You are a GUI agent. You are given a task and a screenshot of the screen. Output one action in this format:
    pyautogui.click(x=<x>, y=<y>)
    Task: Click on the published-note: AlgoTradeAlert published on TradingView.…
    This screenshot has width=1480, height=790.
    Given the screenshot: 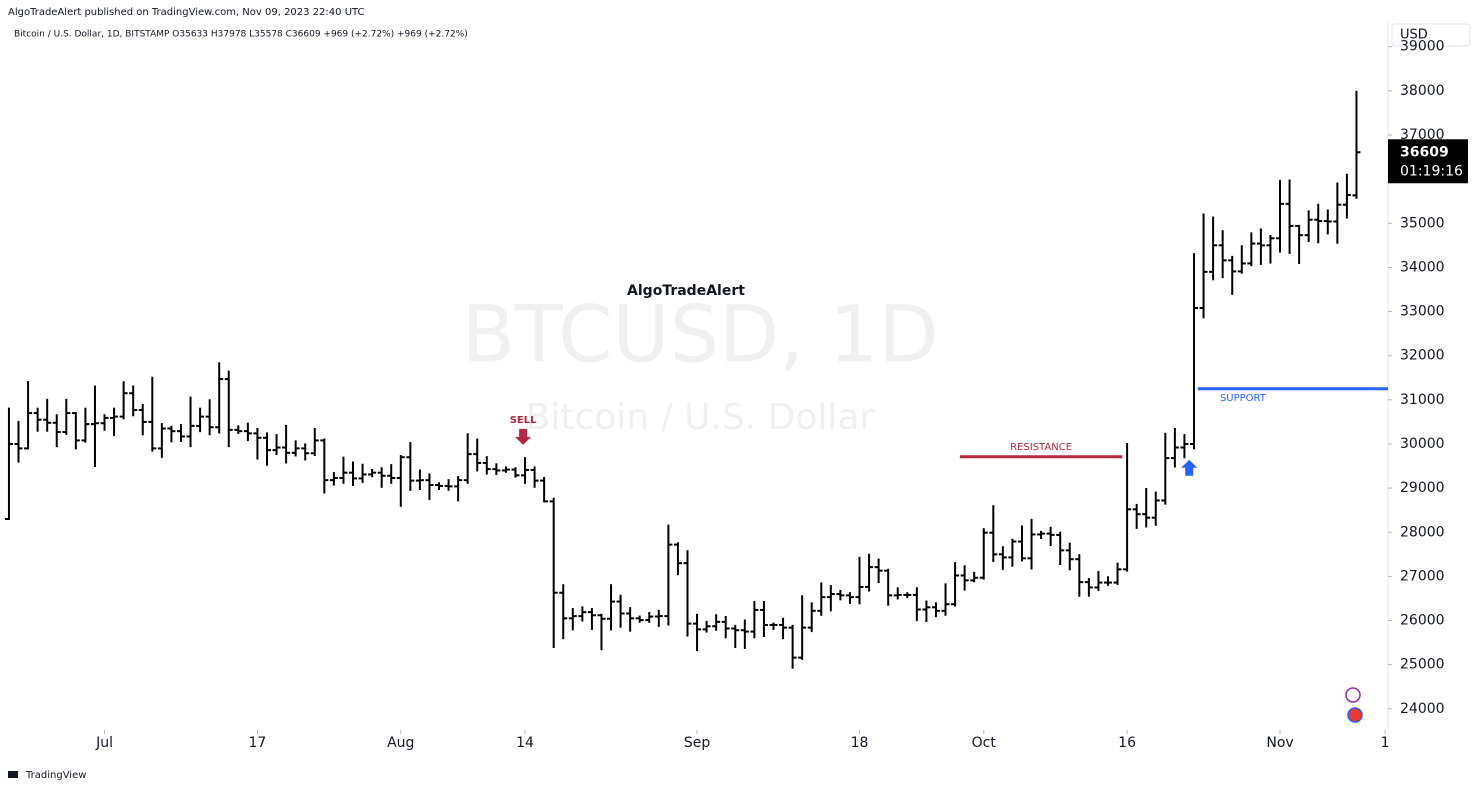 What is the action you would take?
    pyautogui.click(x=186, y=12)
    